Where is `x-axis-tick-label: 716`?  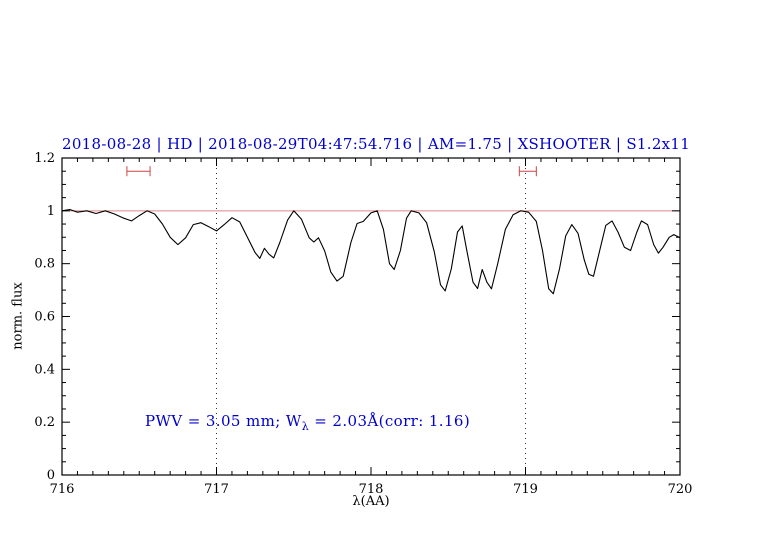 x-axis-tick-label: 716 is located at coordinates (62, 489).